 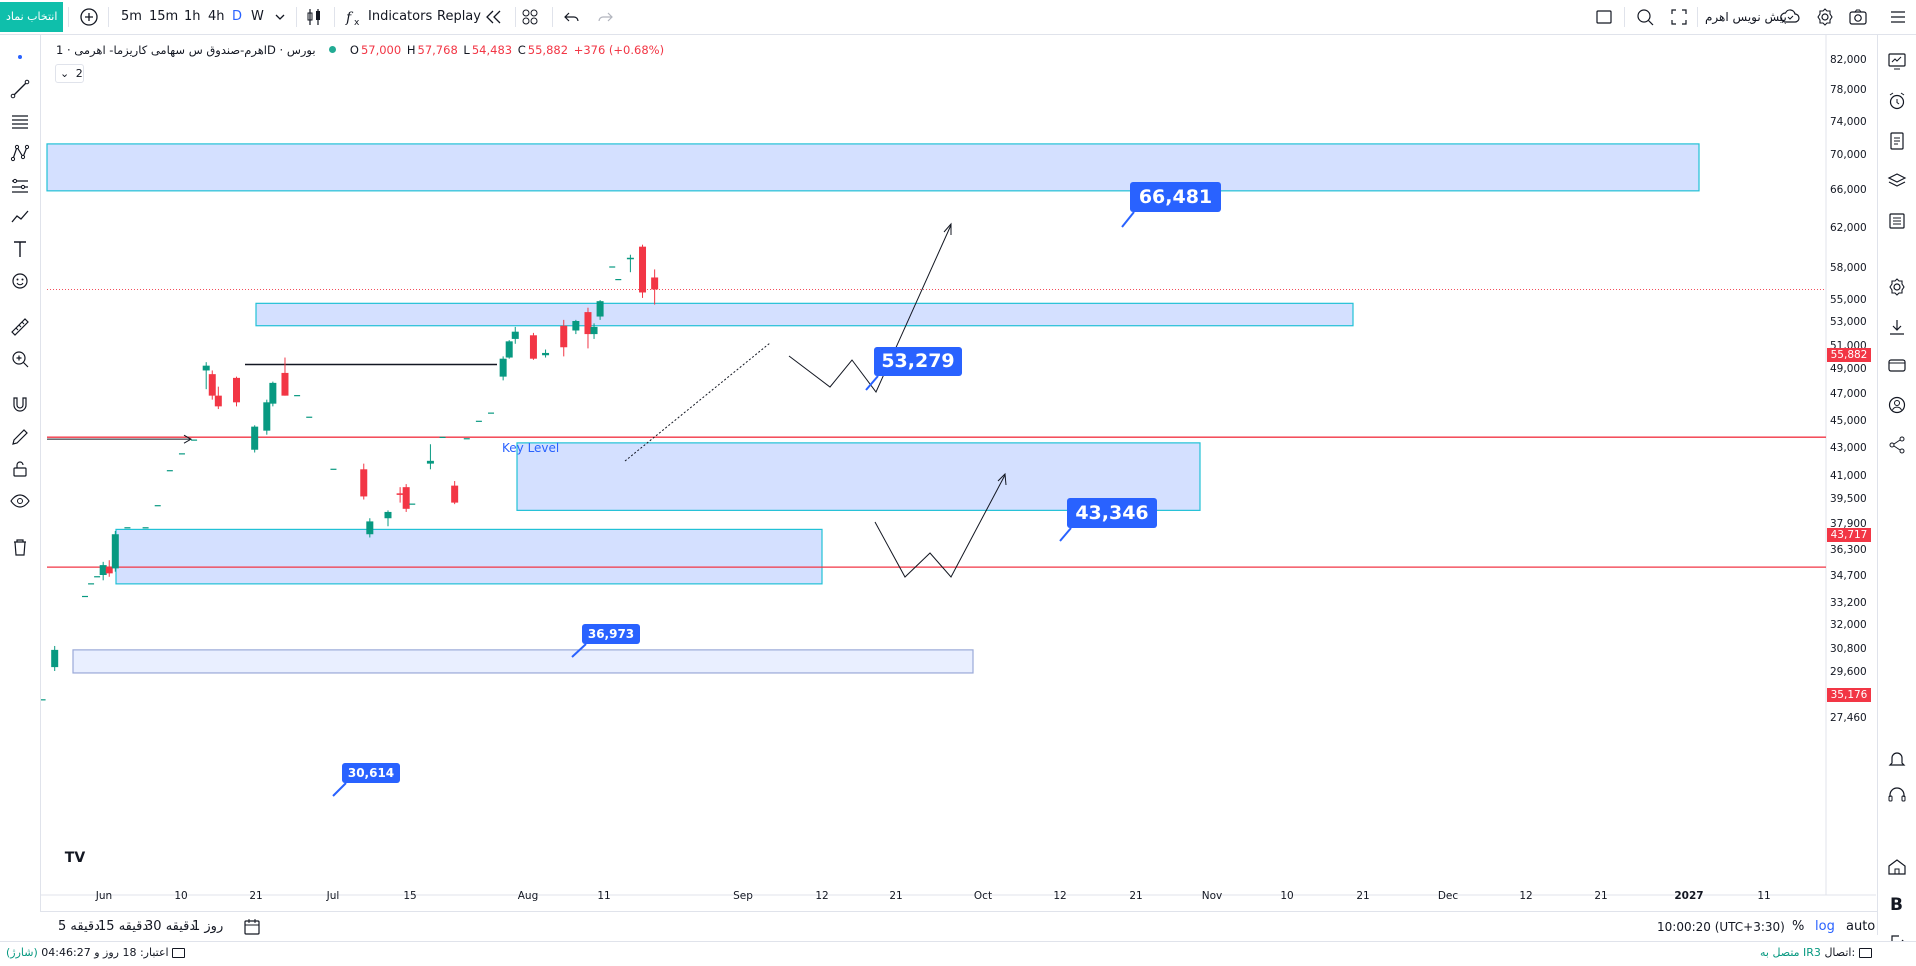 What do you see at coordinates (1848, 268) in the screenshot?
I see `price-tick-label: 58,000` at bounding box center [1848, 268].